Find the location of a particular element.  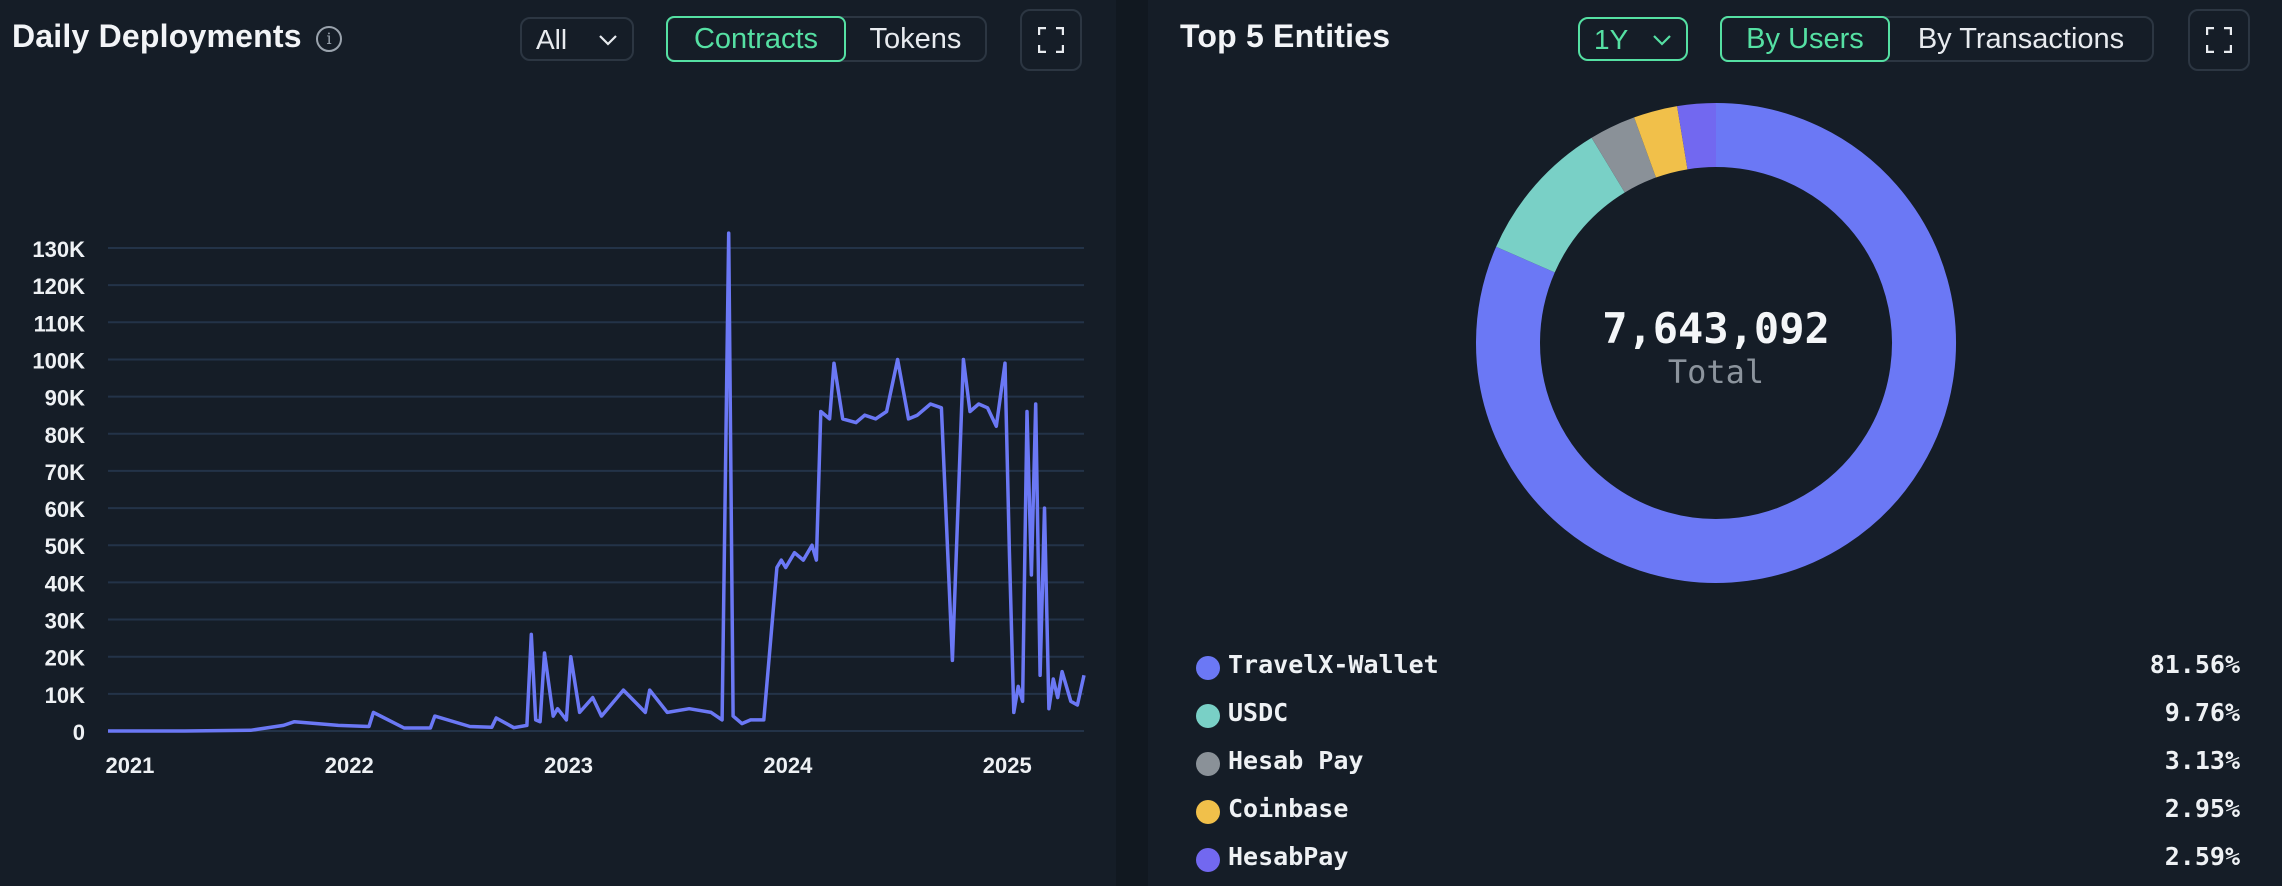

deployment-type-toggle: Contracts Tokens is located at coordinates (826, 39).